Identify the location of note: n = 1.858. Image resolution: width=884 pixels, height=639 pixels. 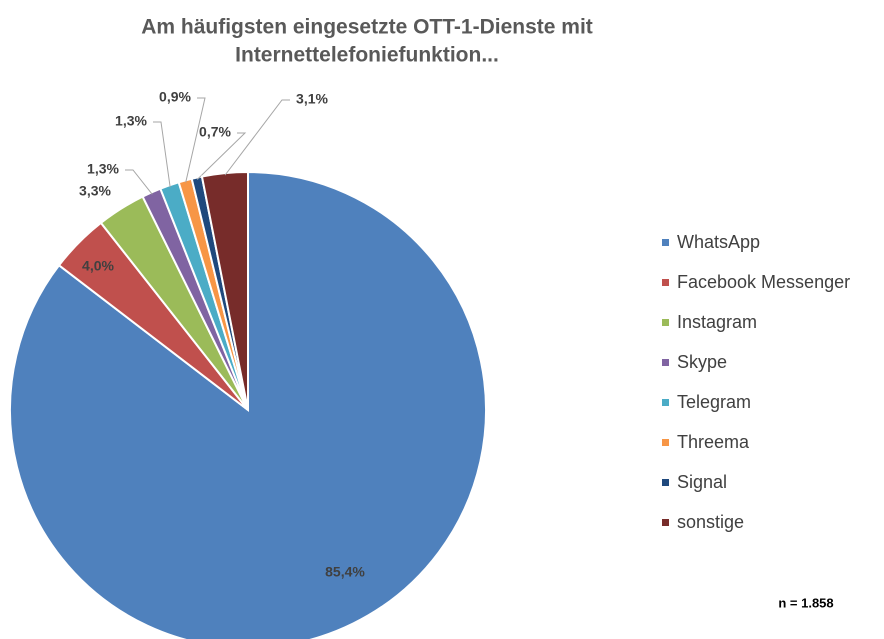
(805, 602).